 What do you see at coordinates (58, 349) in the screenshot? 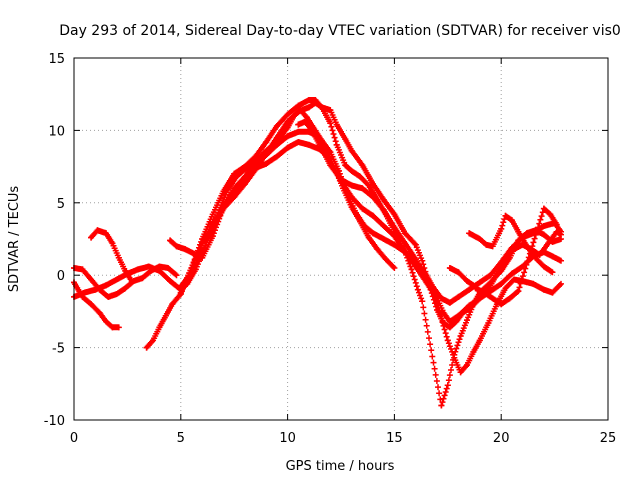
I see `y-tick-label: -5` at bounding box center [58, 349].